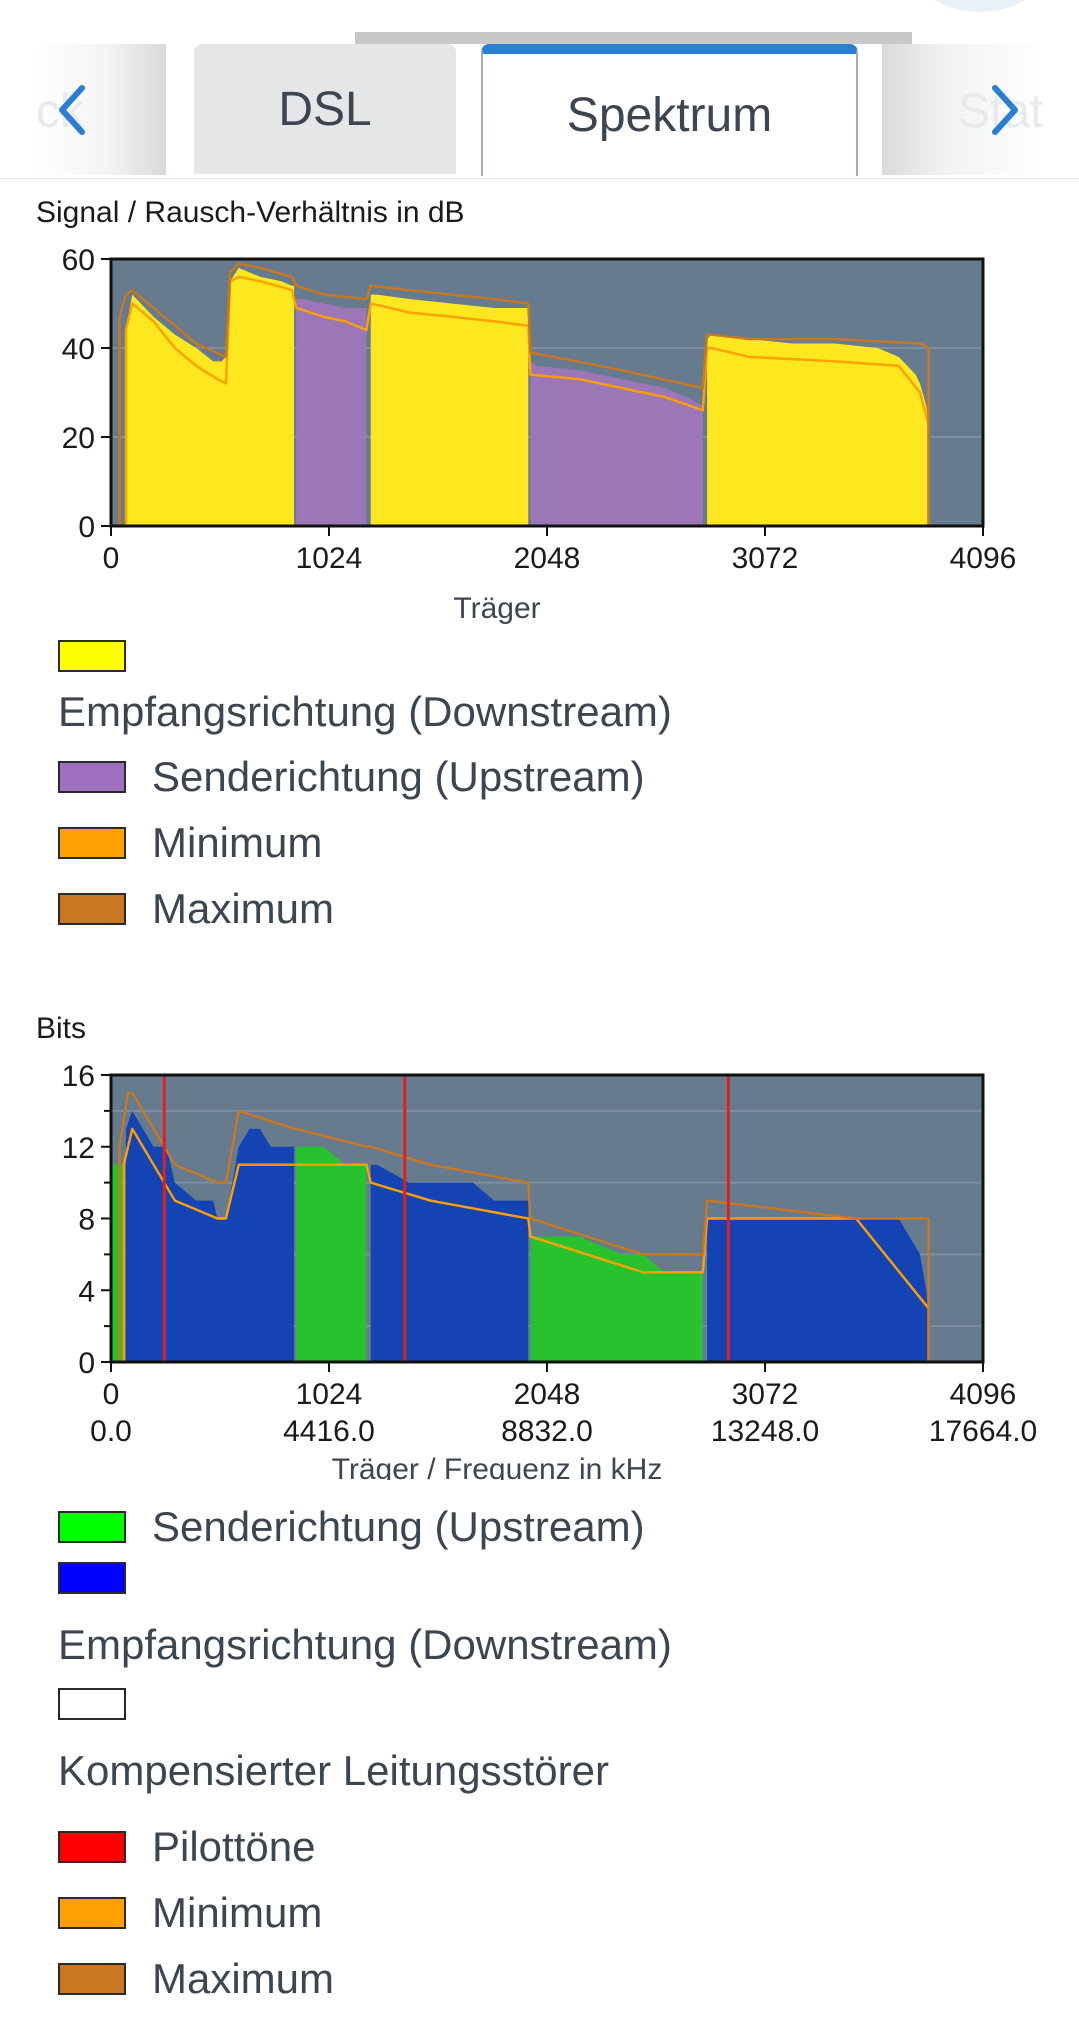 Image resolution: width=1079 pixels, height=2027 pixels. Describe the element at coordinates (558, 1847) in the screenshot. I see `bits-legend-pilot: Pilottöne` at that location.